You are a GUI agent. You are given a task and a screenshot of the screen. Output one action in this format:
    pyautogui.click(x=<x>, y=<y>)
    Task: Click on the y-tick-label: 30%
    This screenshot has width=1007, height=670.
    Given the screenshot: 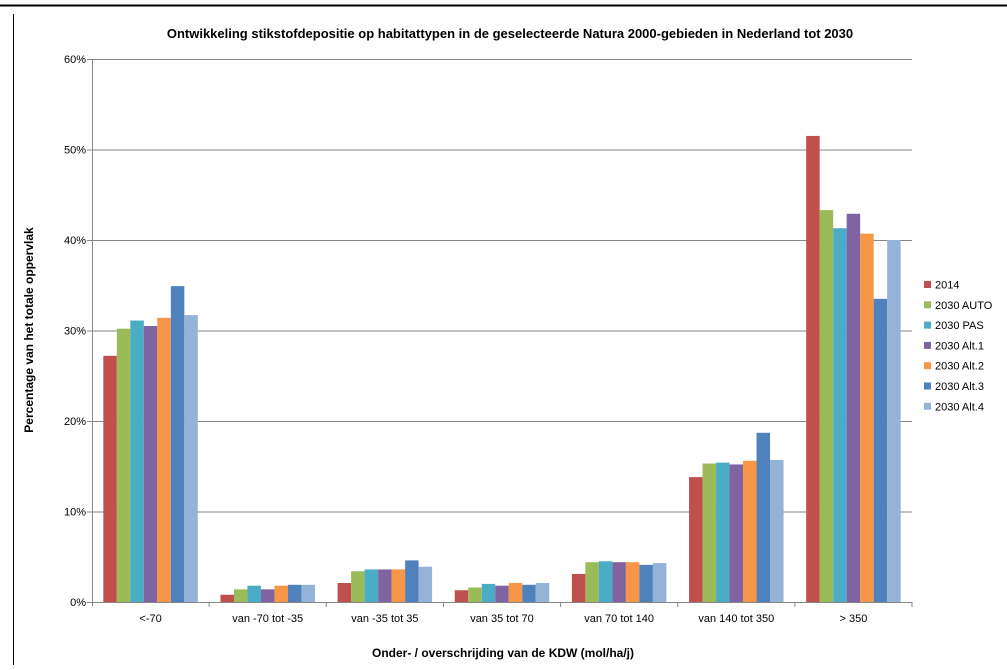 What is the action you would take?
    pyautogui.click(x=75, y=332)
    